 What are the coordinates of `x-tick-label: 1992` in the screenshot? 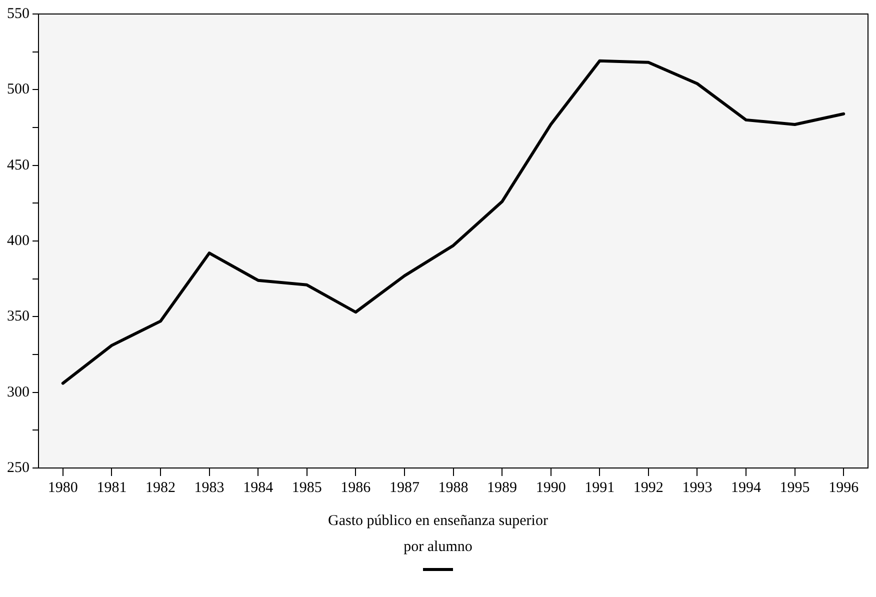 It's located at (648, 488).